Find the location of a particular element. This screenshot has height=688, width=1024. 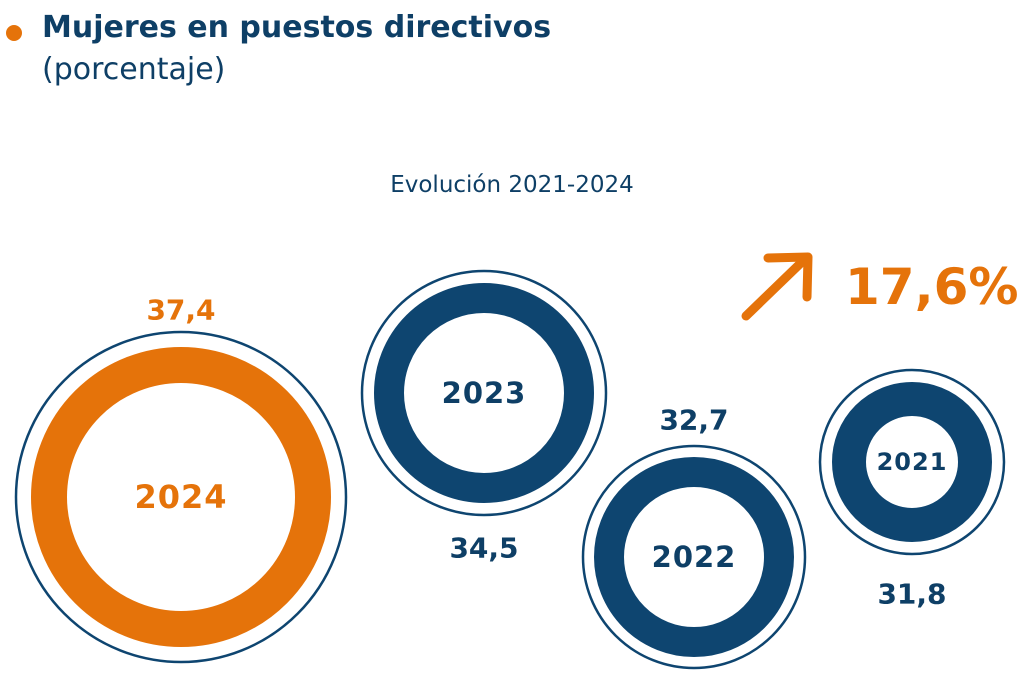

value-label-2021: 31,8 is located at coordinates (911, 594).